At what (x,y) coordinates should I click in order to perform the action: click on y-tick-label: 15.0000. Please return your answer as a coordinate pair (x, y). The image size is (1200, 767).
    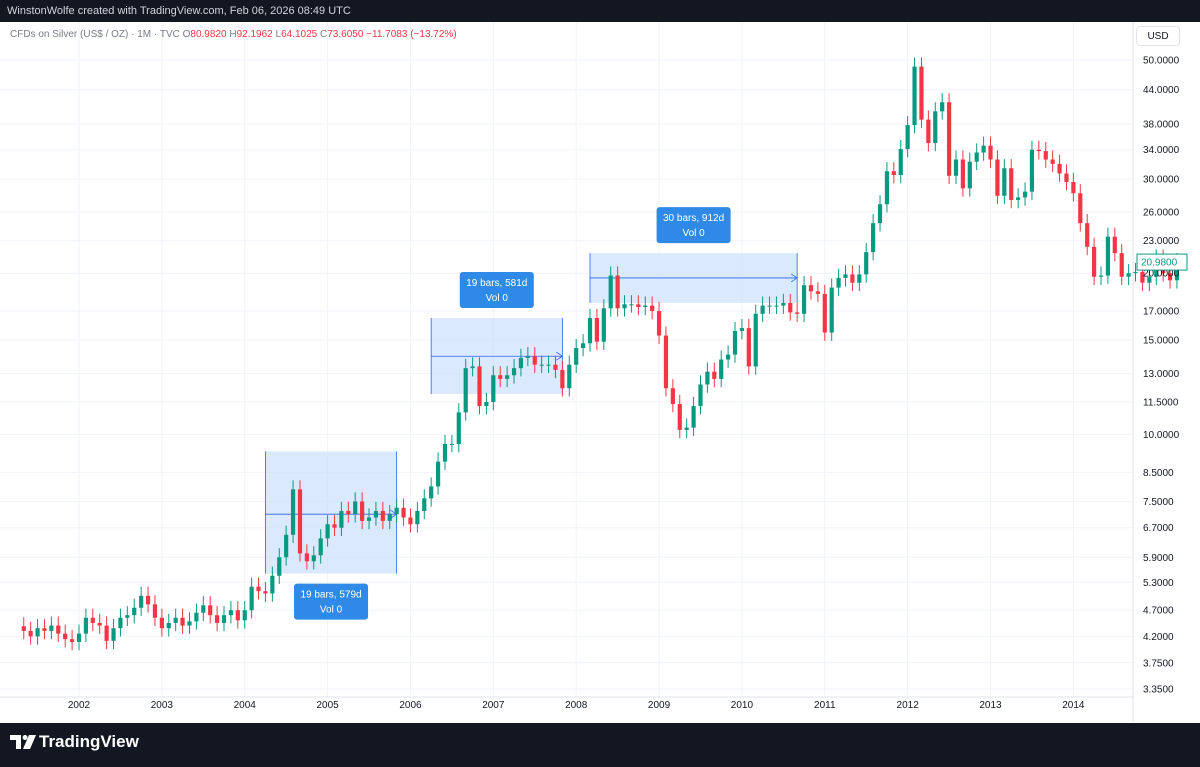
    Looking at the image, I should click on (1161, 341).